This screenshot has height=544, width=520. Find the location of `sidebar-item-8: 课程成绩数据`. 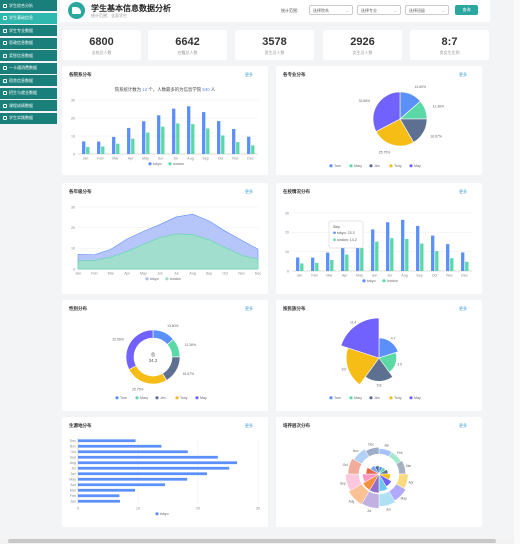

sidebar-item-8: 课程成绩数据 is located at coordinates (28, 105).